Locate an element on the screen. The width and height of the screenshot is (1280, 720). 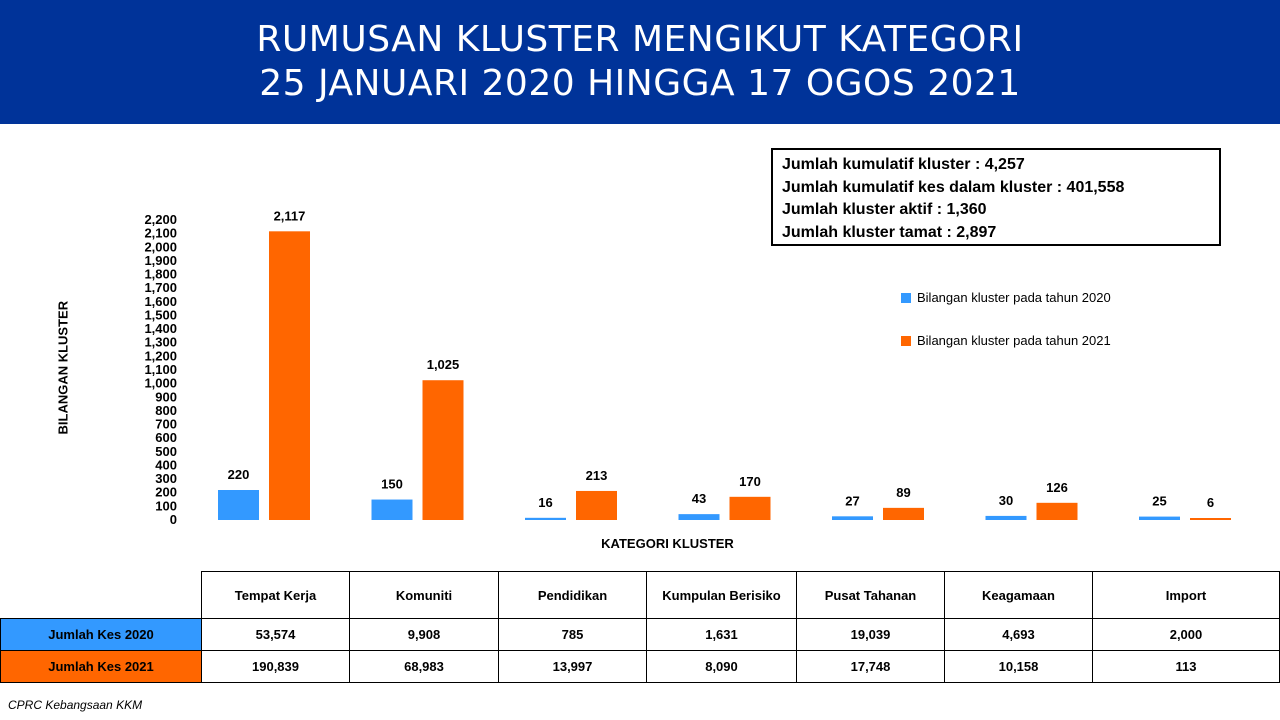
bar-value-label: 150 is located at coordinates (392, 484).